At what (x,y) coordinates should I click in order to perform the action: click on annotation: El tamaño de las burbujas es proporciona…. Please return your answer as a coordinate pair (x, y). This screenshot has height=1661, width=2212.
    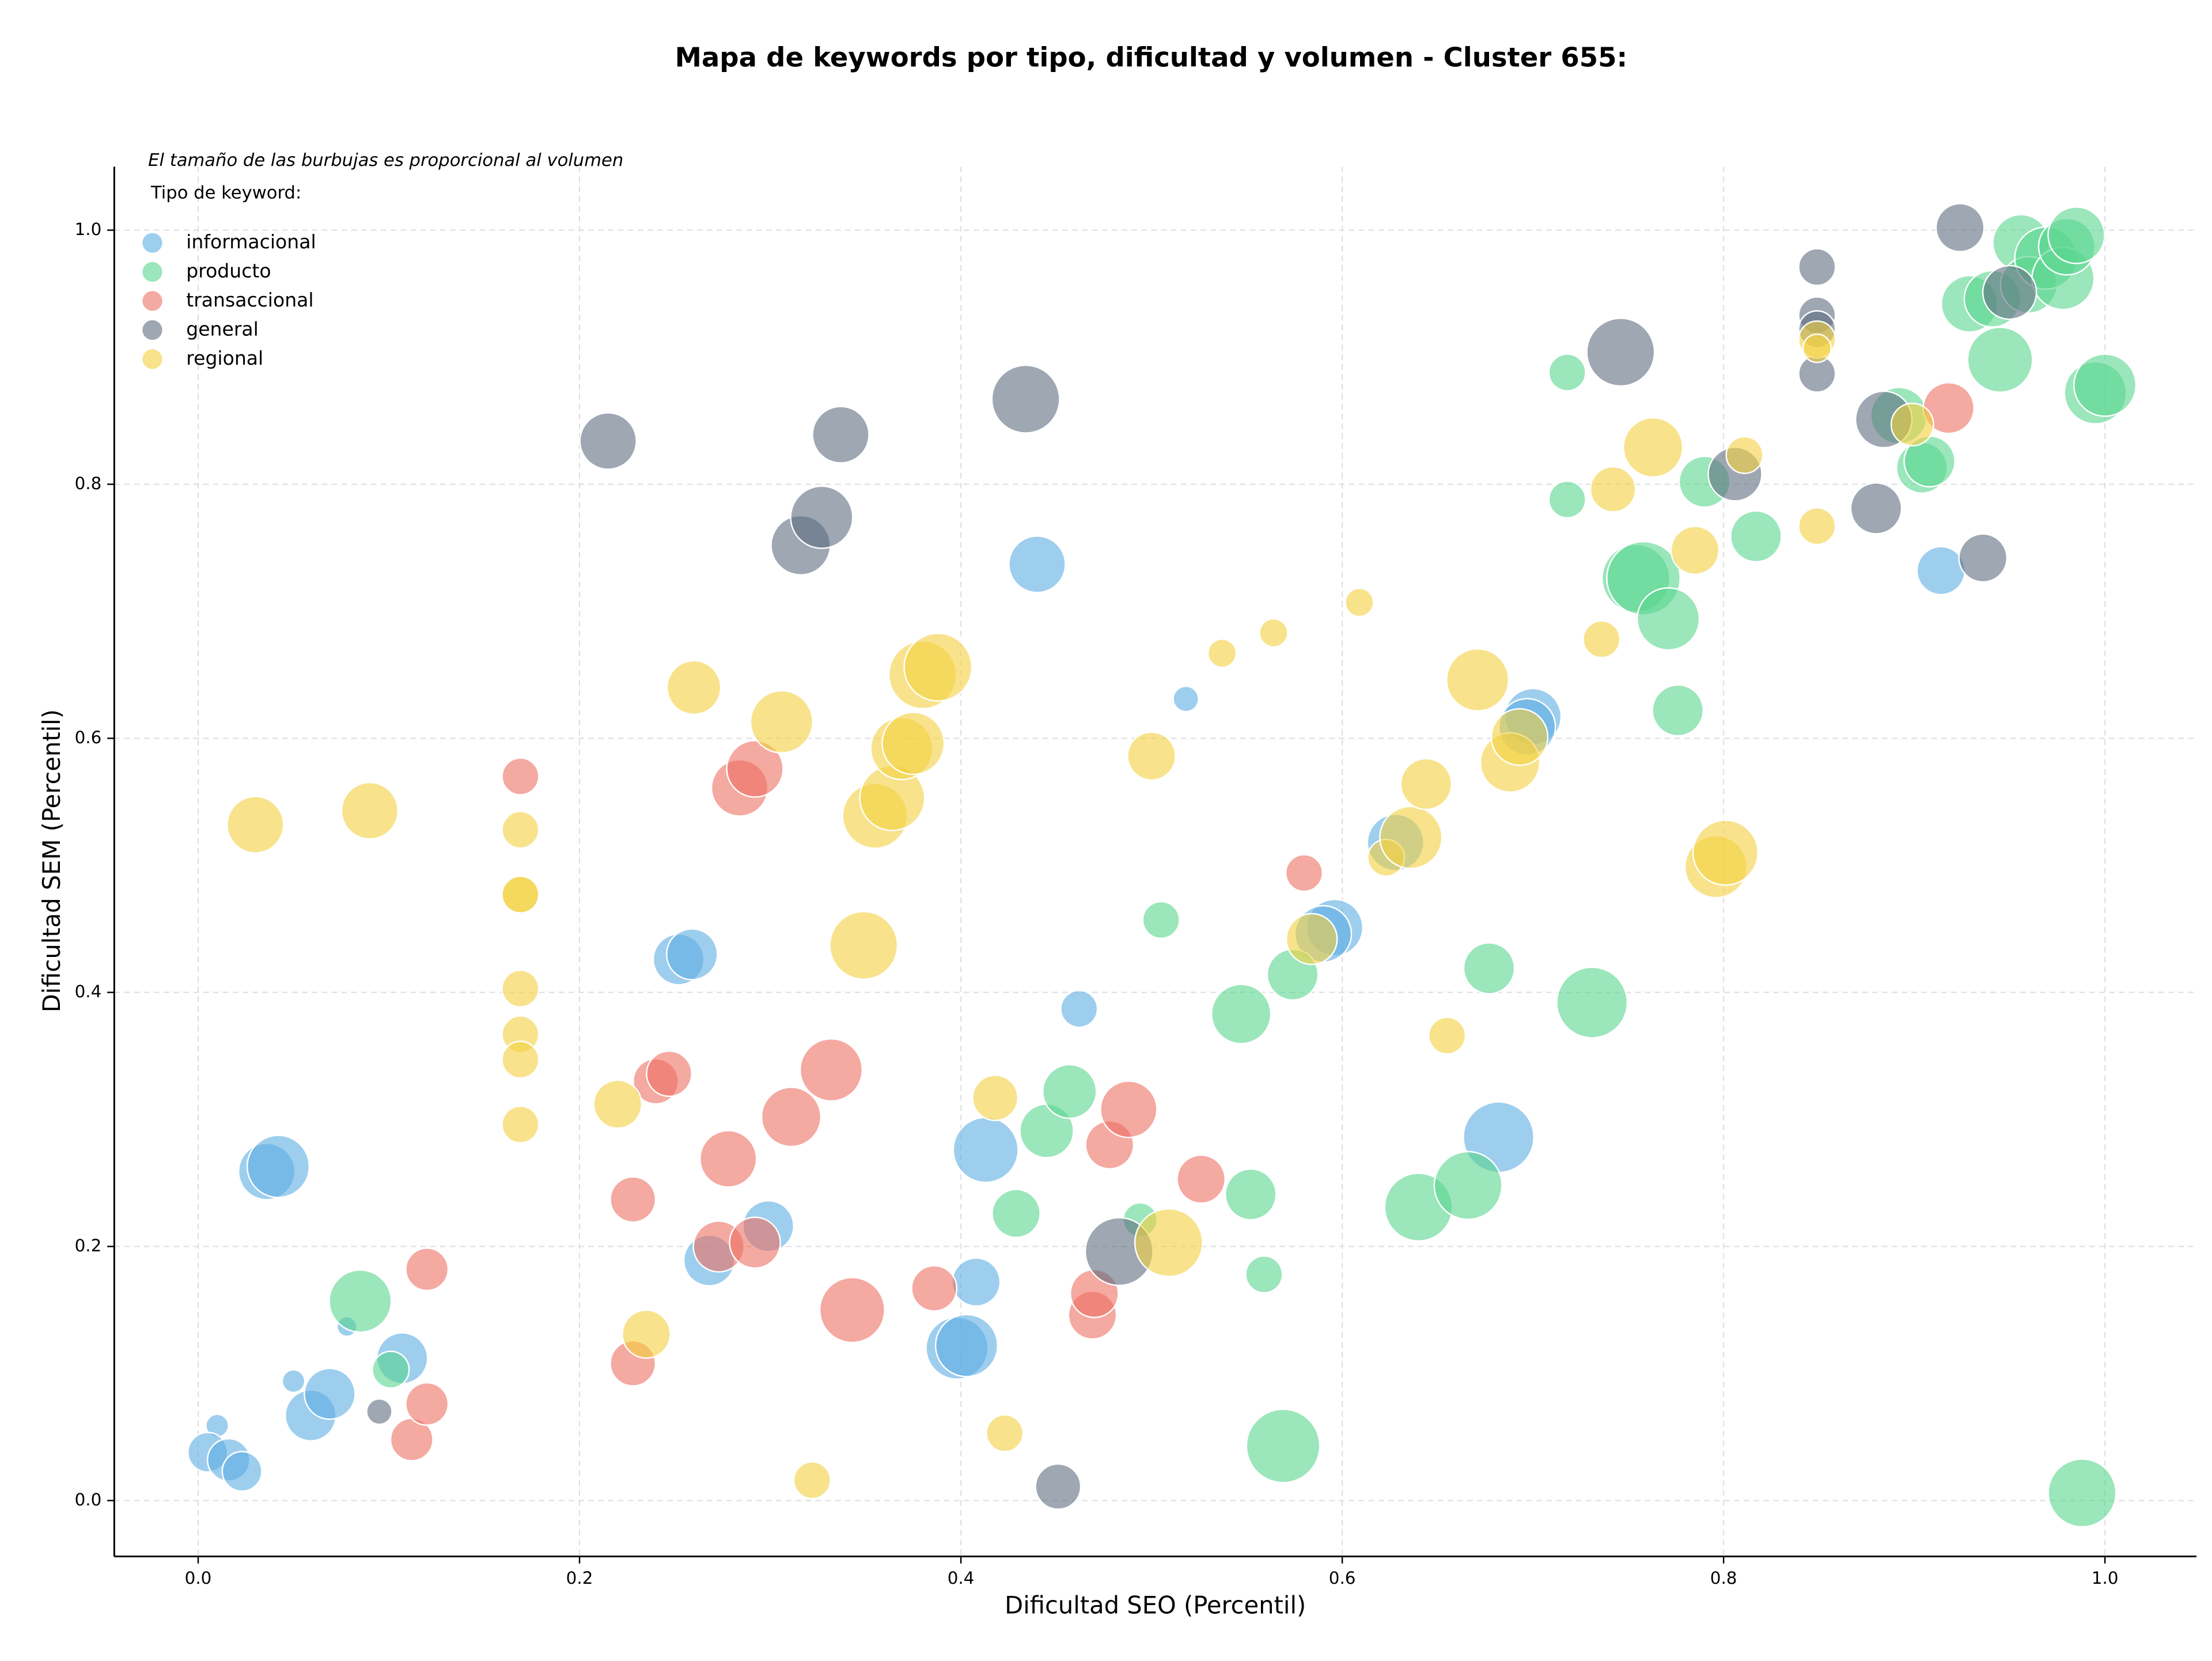
    Looking at the image, I should click on (385, 160).